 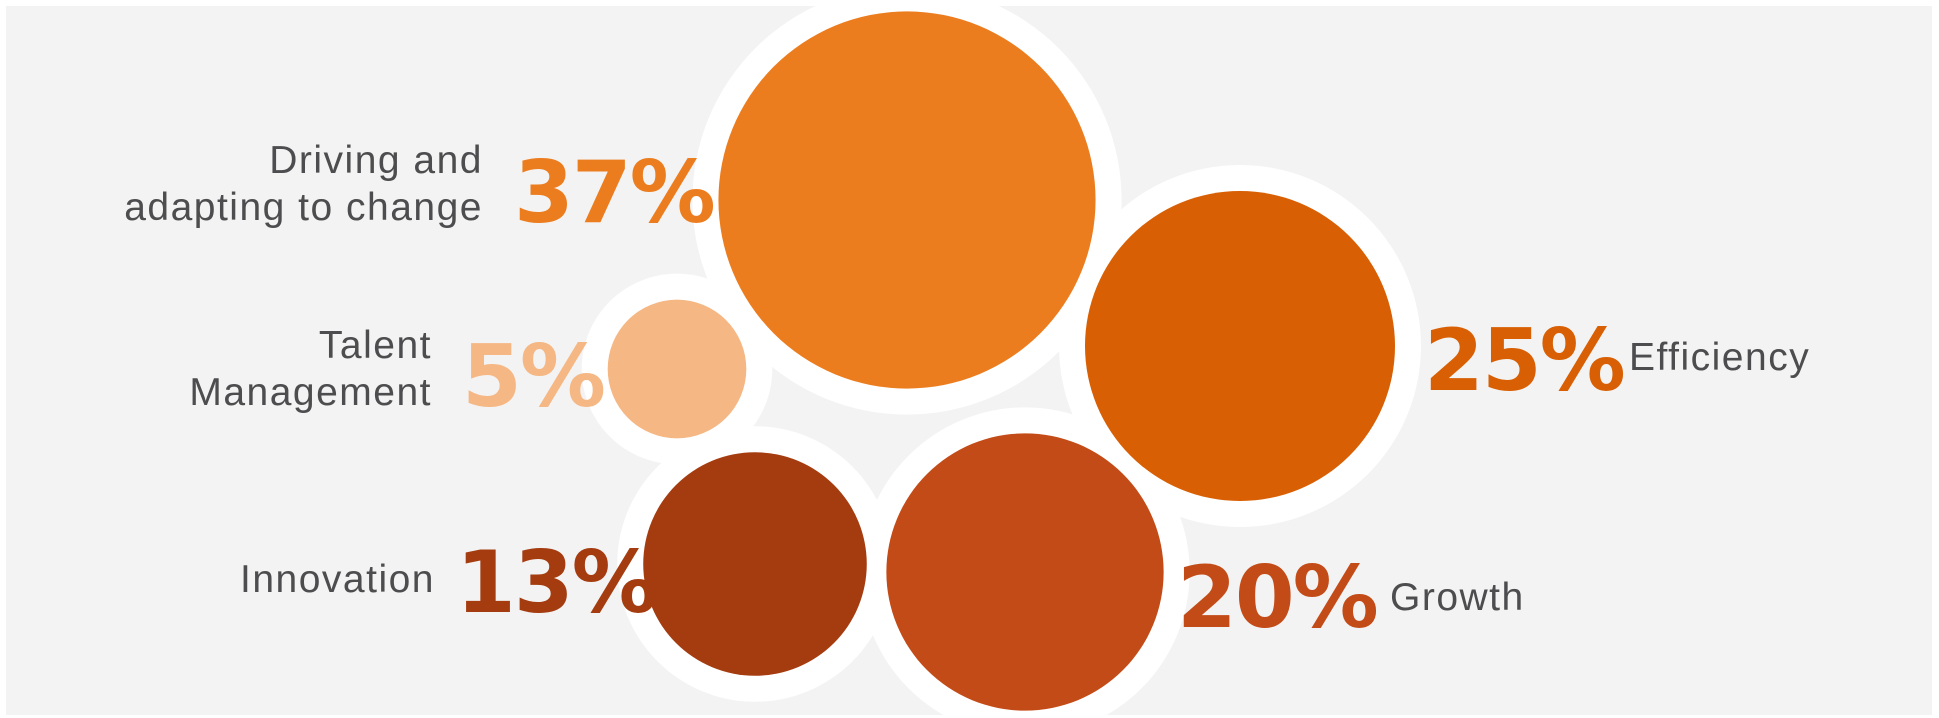 What do you see at coordinates (907, 200) in the screenshot?
I see `bubble-driving-change` at bounding box center [907, 200].